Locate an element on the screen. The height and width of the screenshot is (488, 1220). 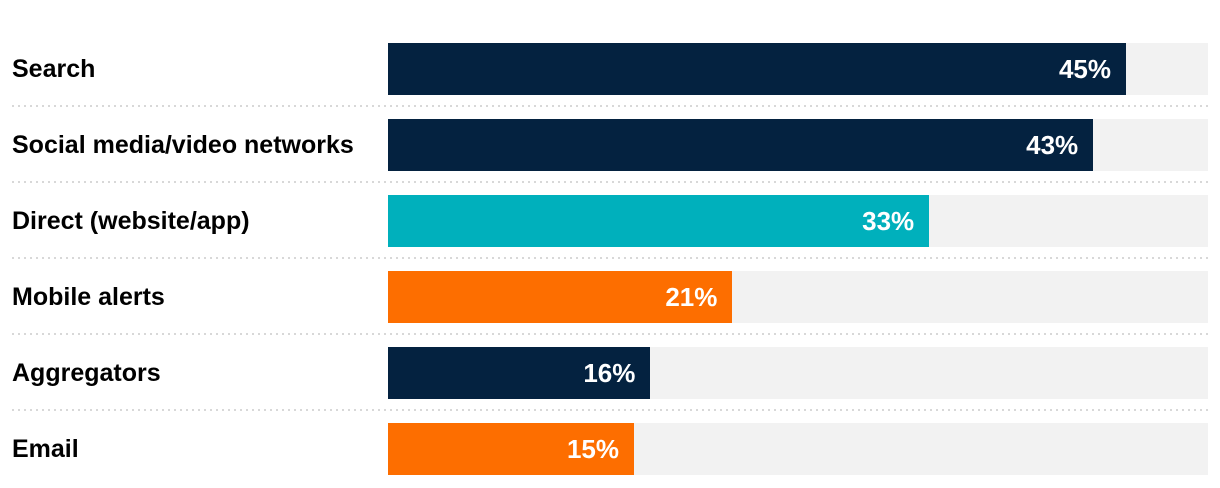
category-label: Direct (website/app) is located at coordinates (131, 221).